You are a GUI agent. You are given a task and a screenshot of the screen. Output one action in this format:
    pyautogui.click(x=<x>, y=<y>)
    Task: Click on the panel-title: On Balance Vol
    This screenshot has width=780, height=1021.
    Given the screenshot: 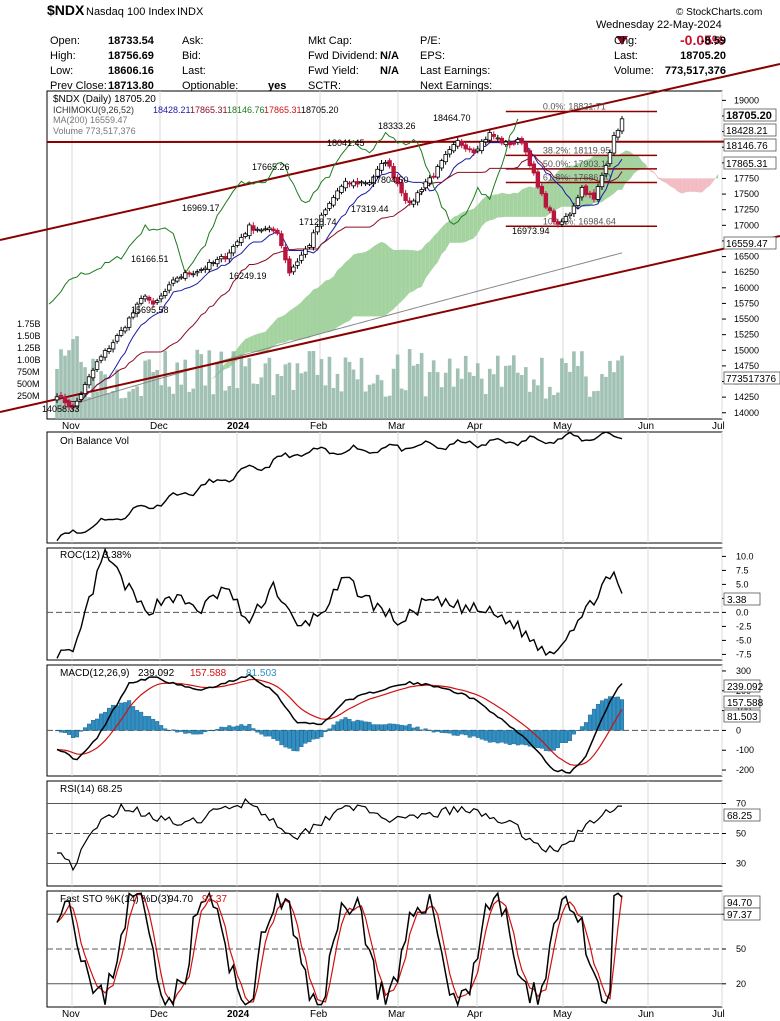 What is the action you would take?
    pyautogui.click(x=94, y=441)
    